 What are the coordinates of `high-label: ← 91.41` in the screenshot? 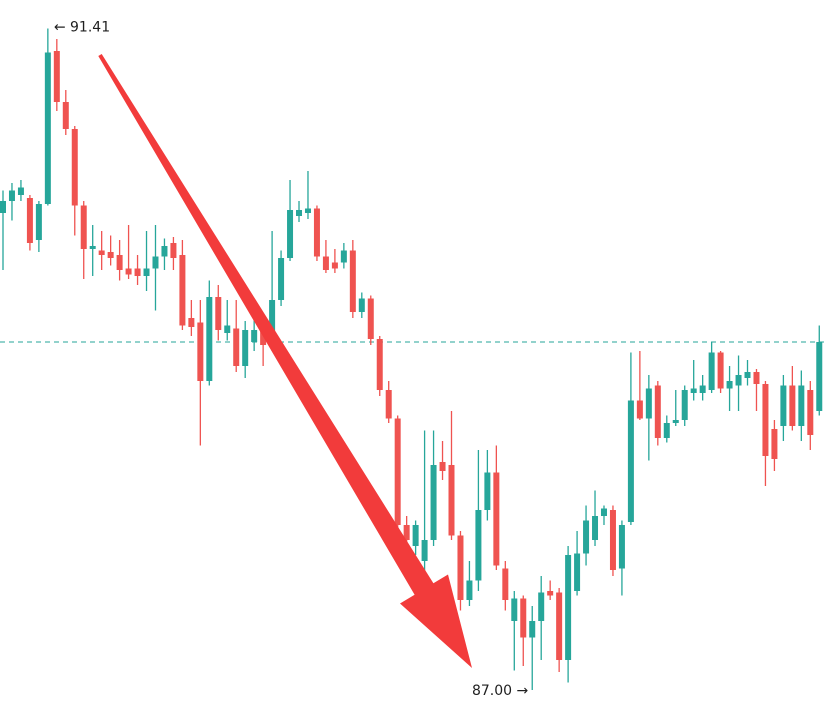 It's located at (82, 28).